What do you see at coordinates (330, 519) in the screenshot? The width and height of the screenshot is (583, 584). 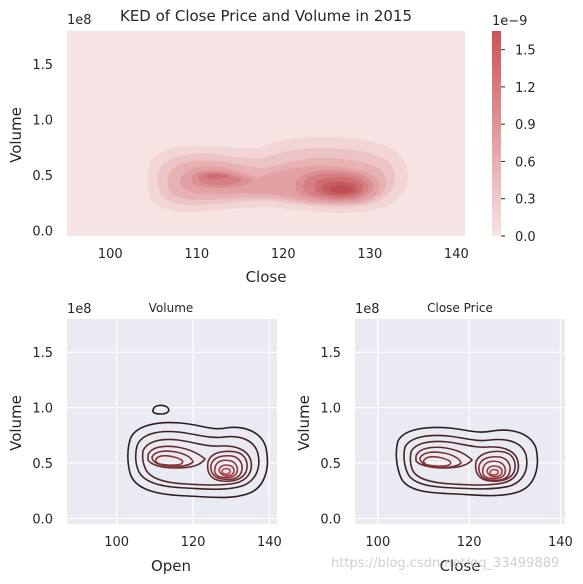 I see `right-y-tick-label: 0.0` at bounding box center [330, 519].